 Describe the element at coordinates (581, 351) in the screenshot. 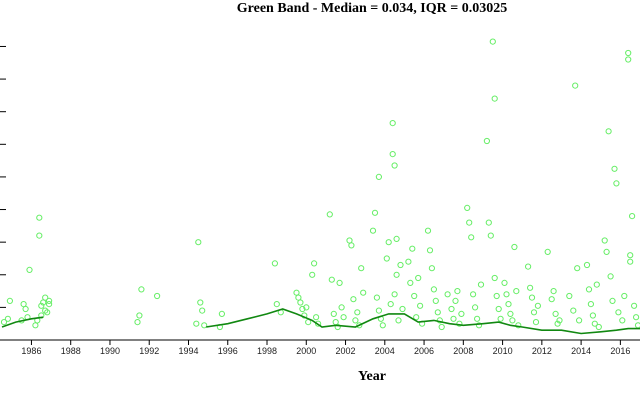

I see `x-tick-label-2014: 2014` at that location.